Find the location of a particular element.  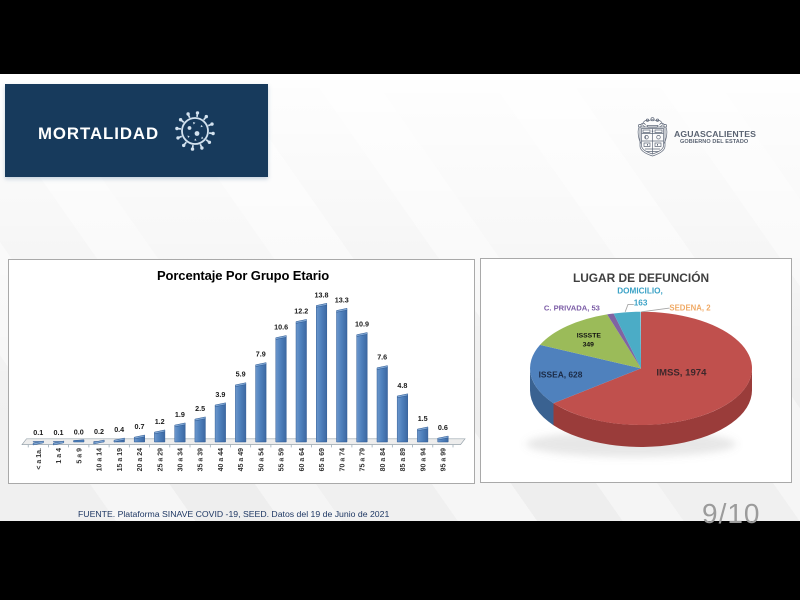

svg-text: 30 a 34 is located at coordinates (181, 459).